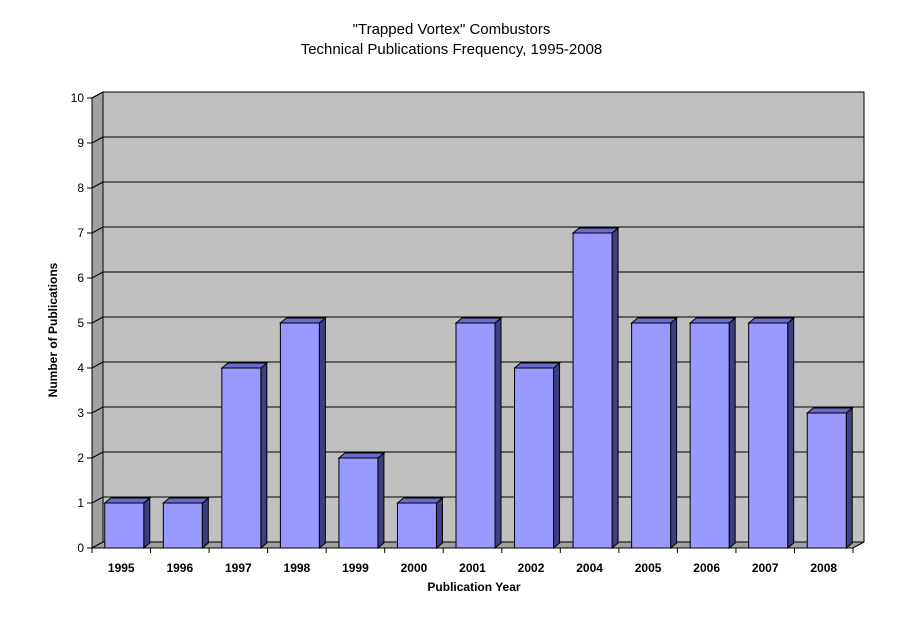 This screenshot has height=617, width=903. Describe the element at coordinates (355, 568) in the screenshot. I see `x-tick-label: 1999` at that location.